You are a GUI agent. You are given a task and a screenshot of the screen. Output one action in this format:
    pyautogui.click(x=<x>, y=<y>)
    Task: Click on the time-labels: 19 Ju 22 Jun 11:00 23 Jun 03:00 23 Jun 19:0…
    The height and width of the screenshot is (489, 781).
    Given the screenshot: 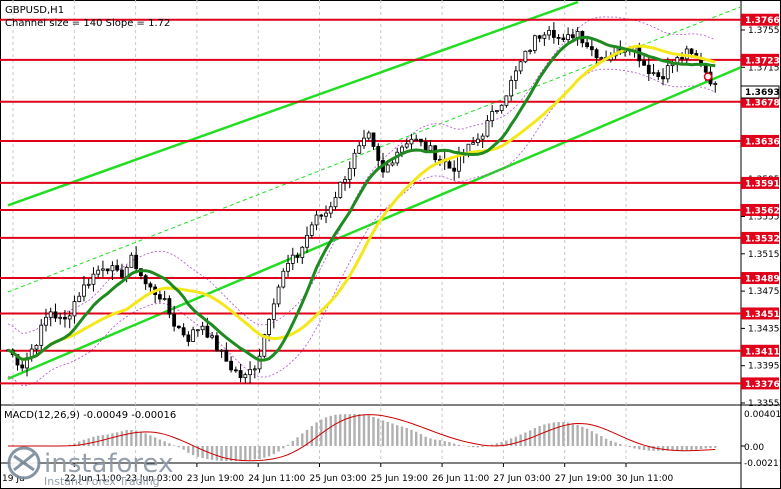 What is the action you would take?
    pyautogui.click(x=337, y=473)
    